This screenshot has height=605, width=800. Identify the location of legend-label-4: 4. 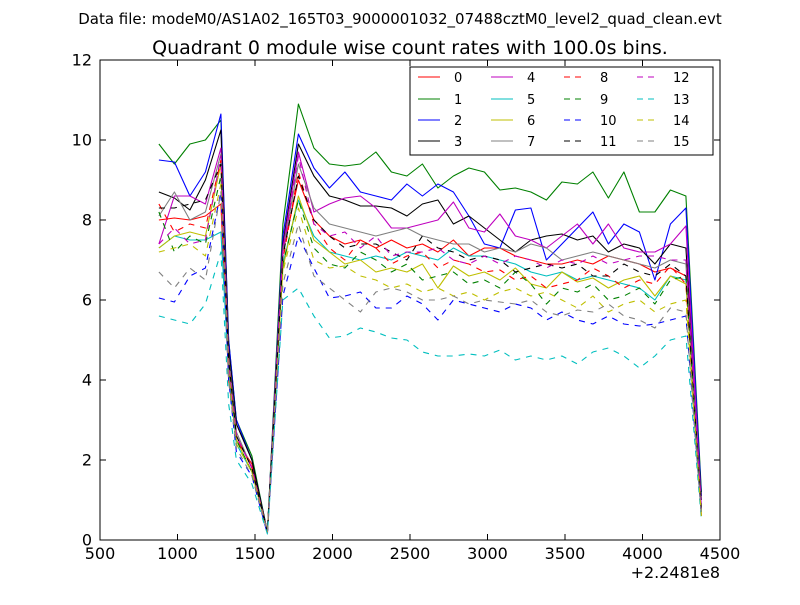
(531, 78).